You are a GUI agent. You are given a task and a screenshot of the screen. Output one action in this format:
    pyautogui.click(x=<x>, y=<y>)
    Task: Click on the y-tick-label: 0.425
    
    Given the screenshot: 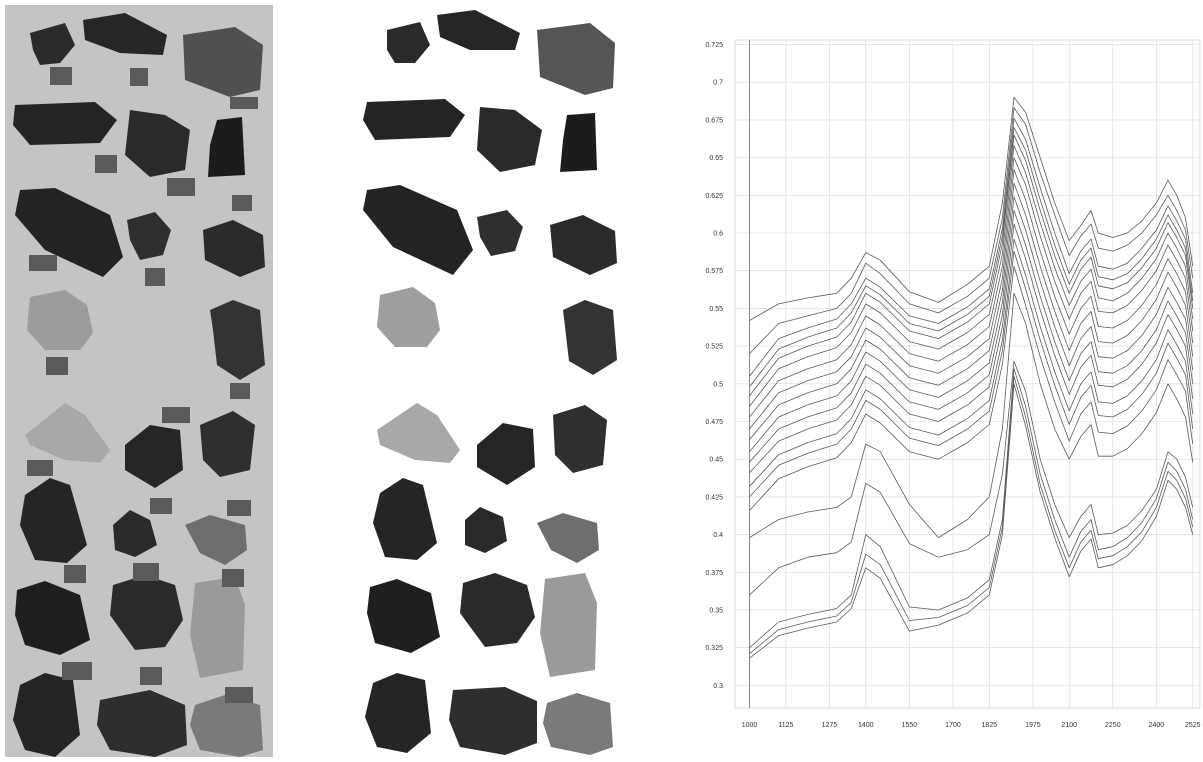 What is the action you would take?
    pyautogui.click(x=714, y=497)
    